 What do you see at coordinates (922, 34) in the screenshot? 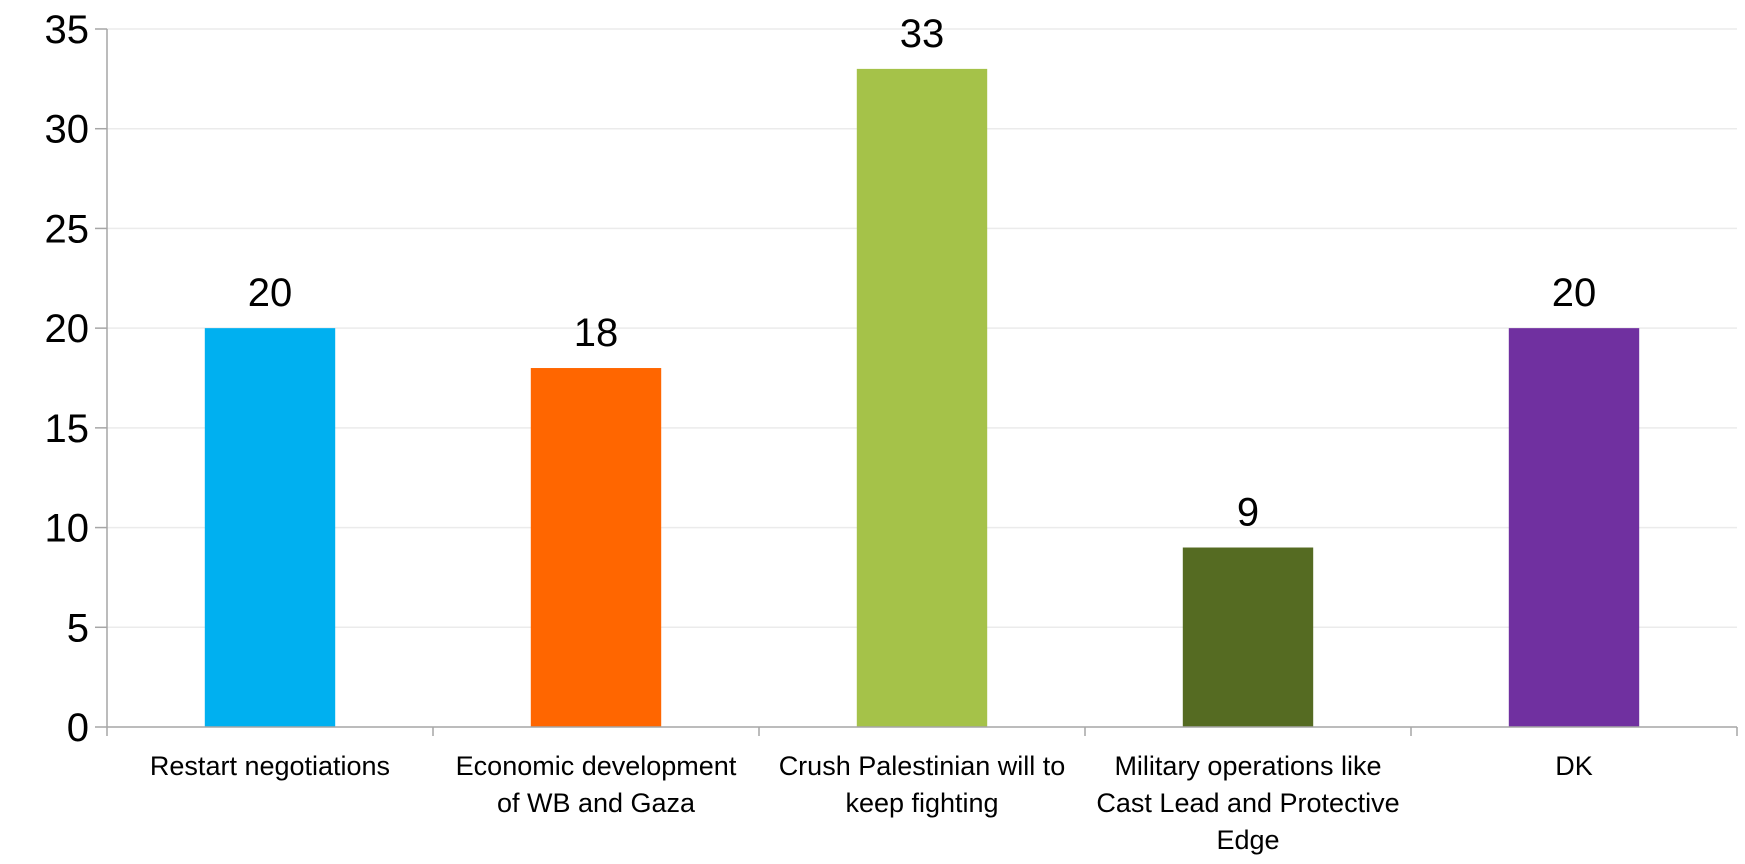
I see `data-label: 33` at bounding box center [922, 34].